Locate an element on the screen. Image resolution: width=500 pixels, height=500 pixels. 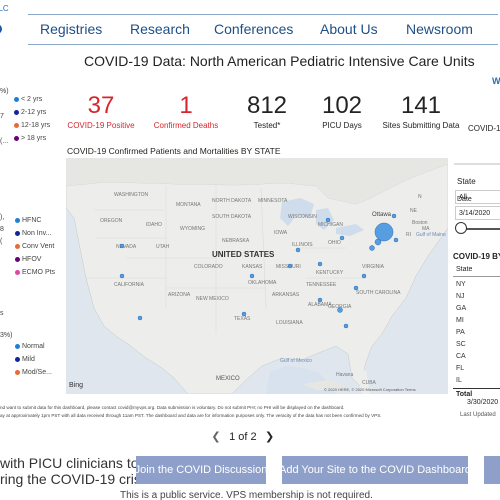
nav-research: Research is located at coordinates (160, 29).